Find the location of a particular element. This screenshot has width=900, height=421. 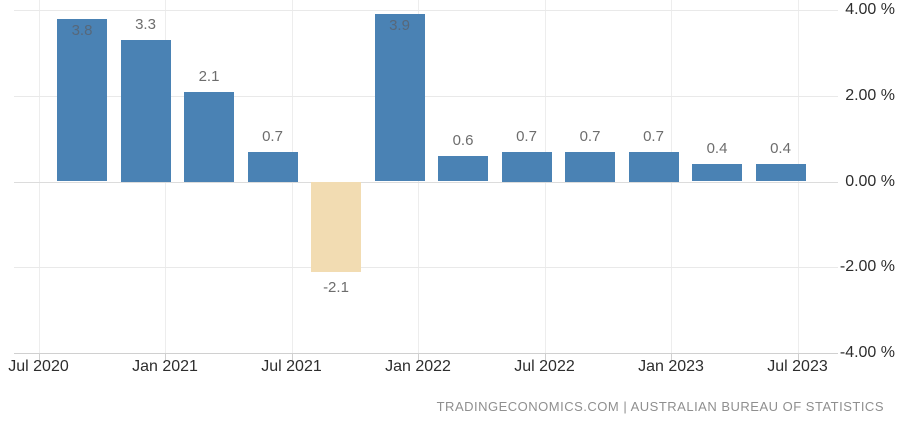

bar-value-label: 3.8 is located at coordinates (82, 30).